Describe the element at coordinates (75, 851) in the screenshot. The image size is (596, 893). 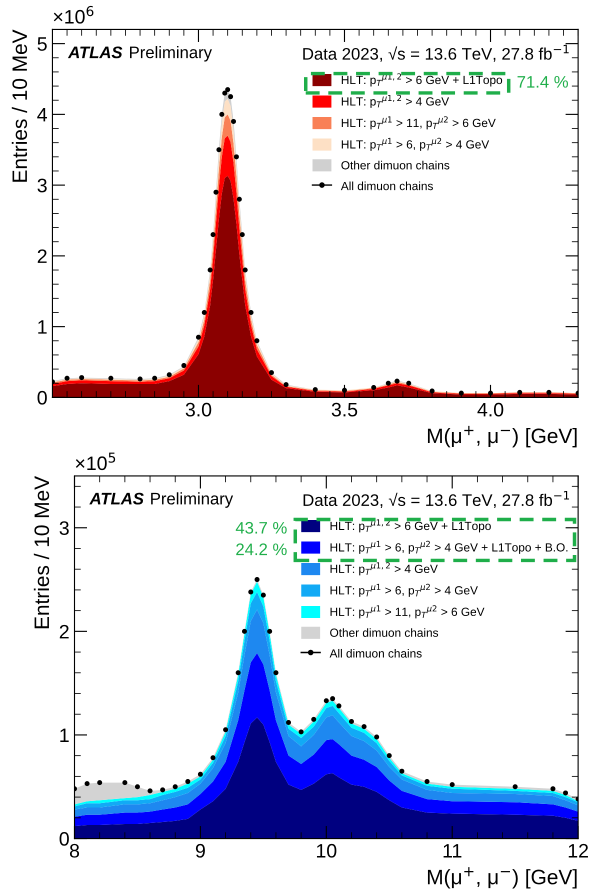
I see `x-tick-label: 8` at that location.